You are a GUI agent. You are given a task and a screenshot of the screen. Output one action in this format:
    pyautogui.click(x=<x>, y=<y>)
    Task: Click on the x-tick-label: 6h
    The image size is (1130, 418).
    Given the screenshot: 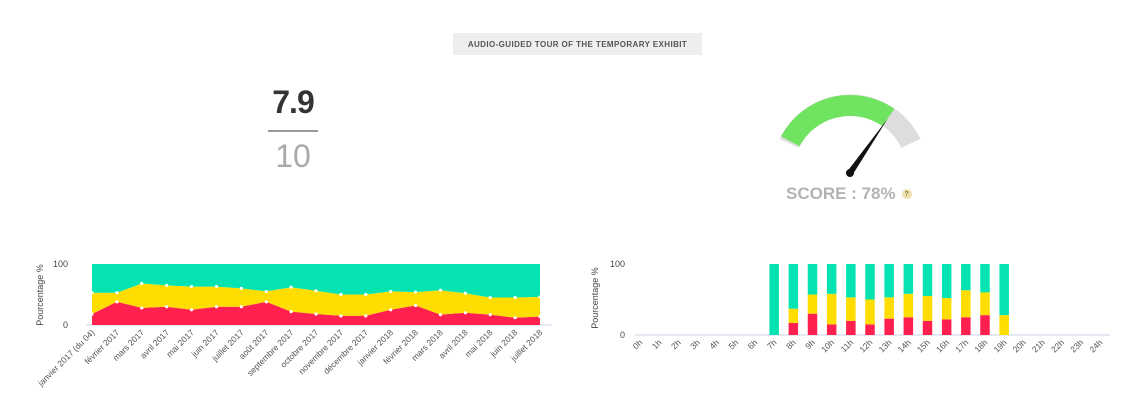 What is the action you would take?
    pyautogui.click(x=753, y=344)
    